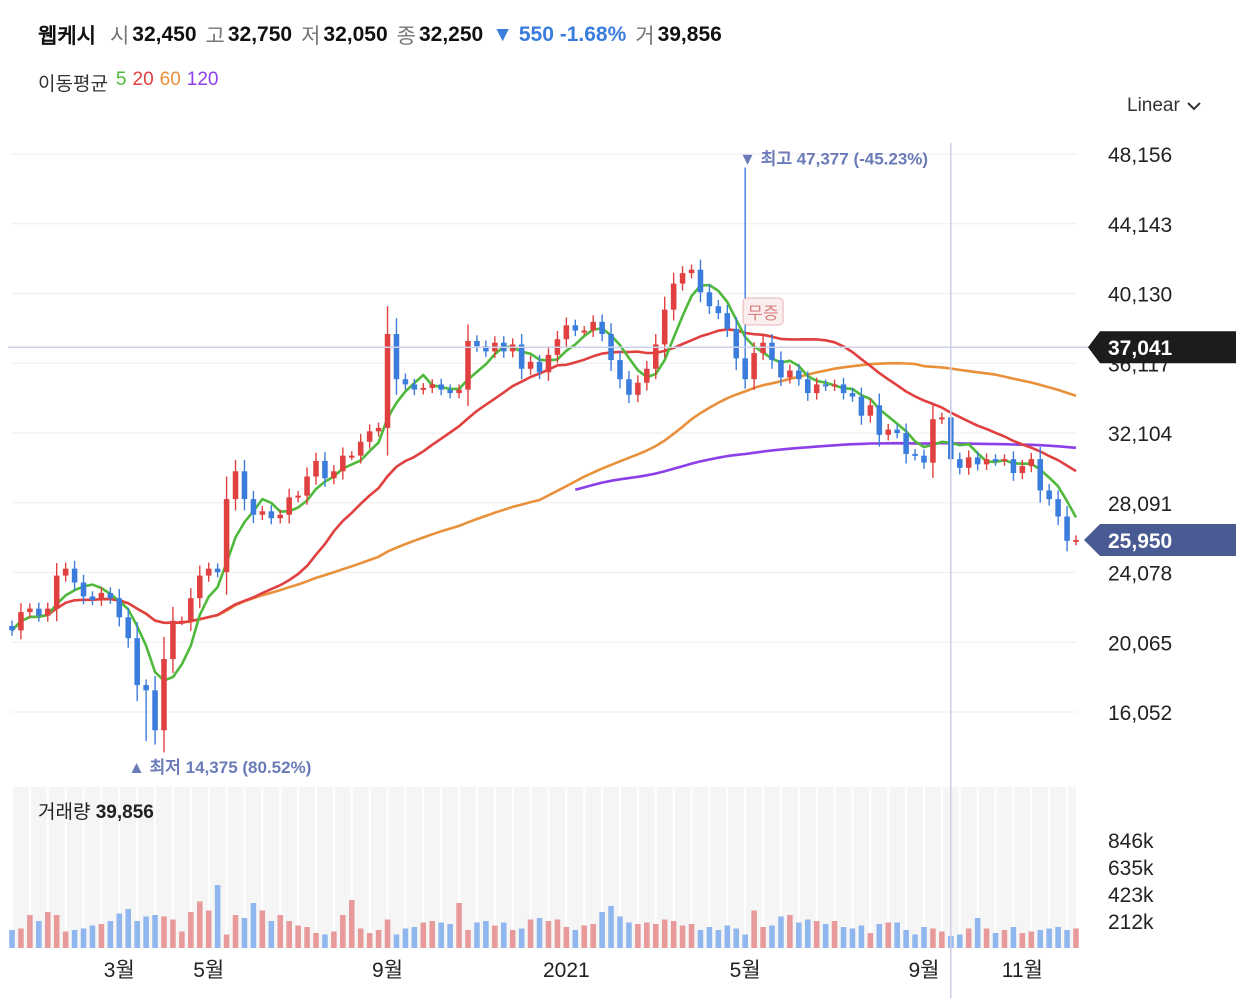  Describe the element at coordinates (763, 311) in the screenshot. I see `event-badge` at that location.